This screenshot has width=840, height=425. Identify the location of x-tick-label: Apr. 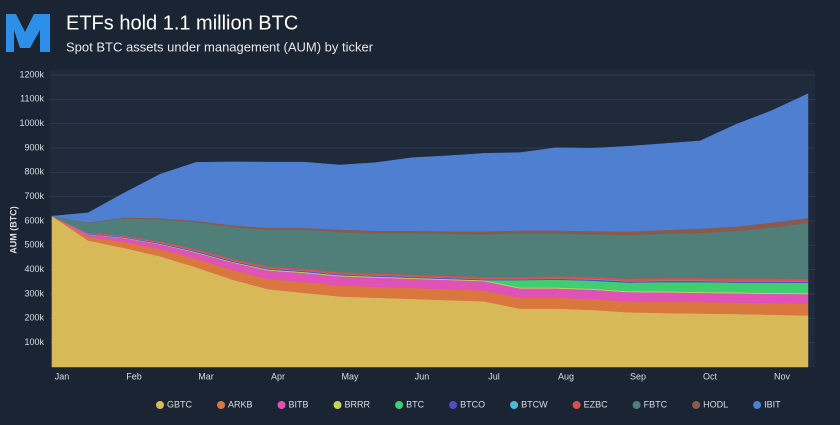
(278, 376).